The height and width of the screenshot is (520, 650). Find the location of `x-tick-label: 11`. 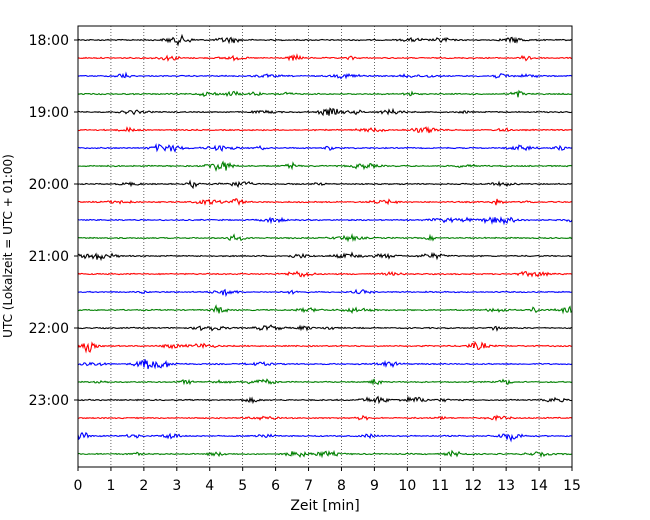

x-tick-label: 11 is located at coordinates (440, 486).